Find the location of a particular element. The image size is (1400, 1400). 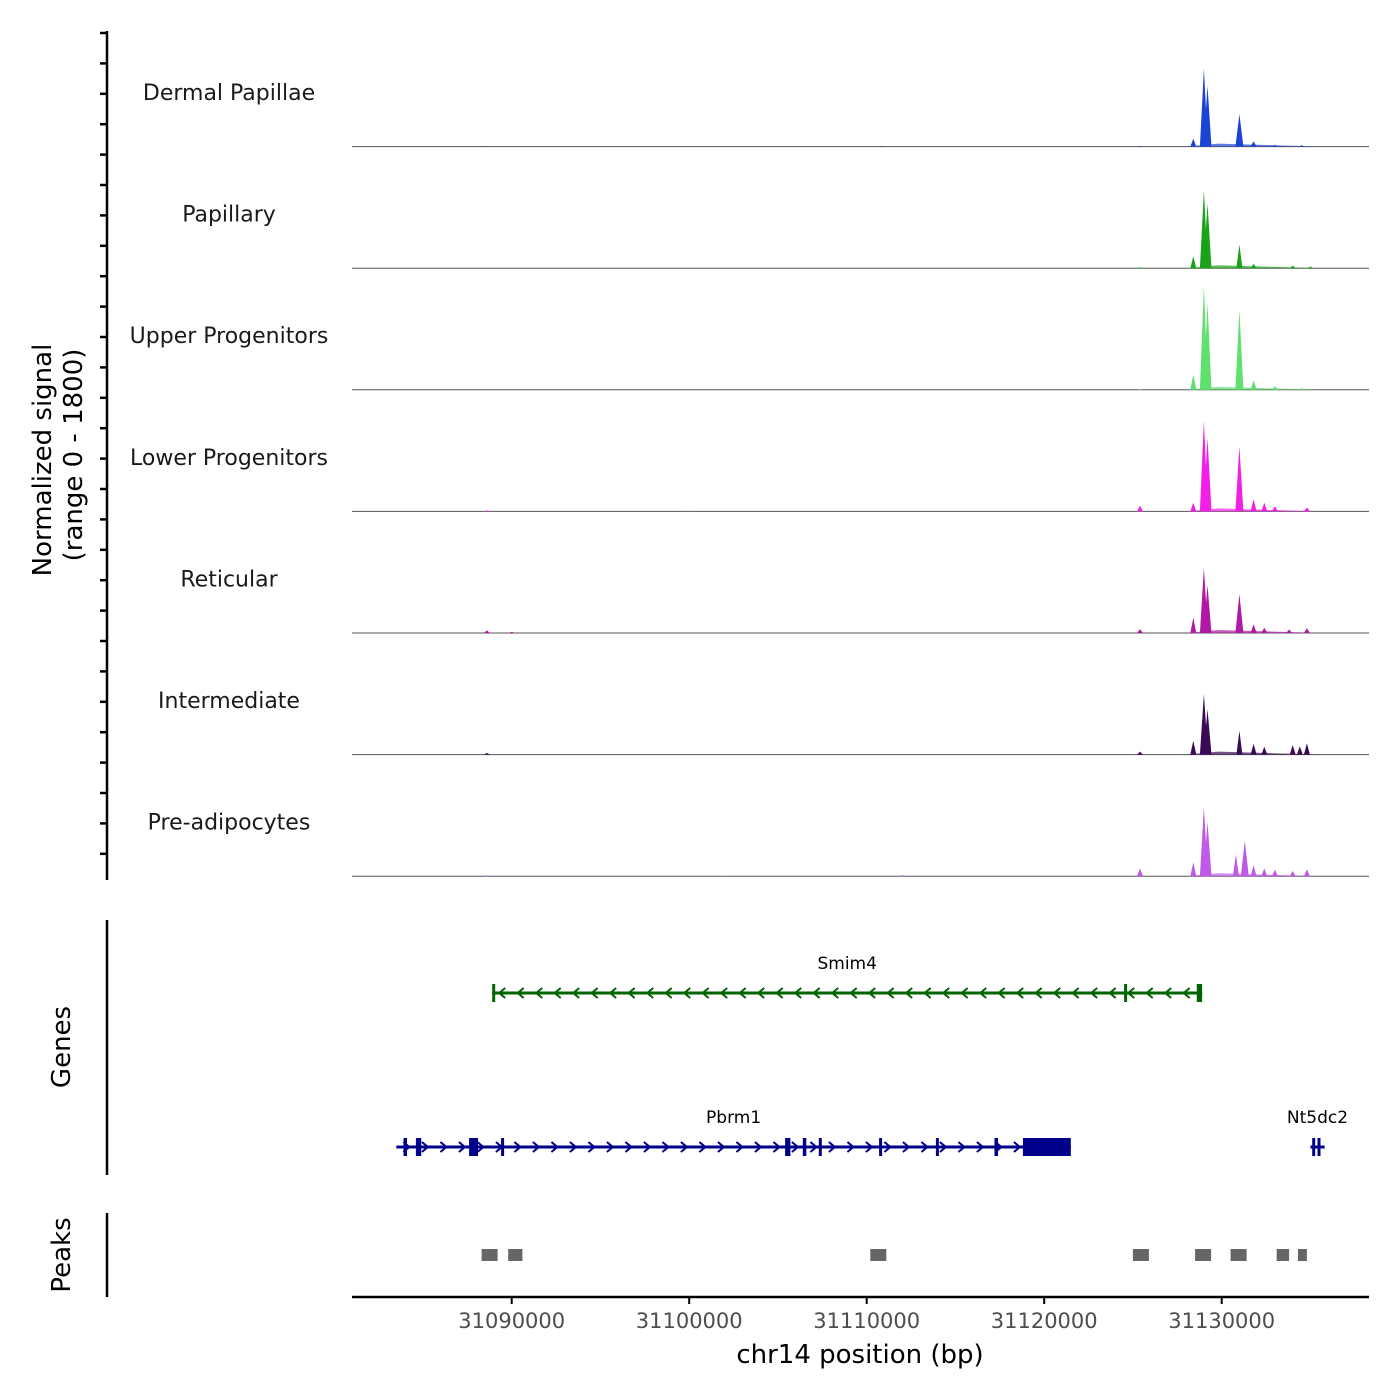

track-label: Intermediate is located at coordinates (229, 701).